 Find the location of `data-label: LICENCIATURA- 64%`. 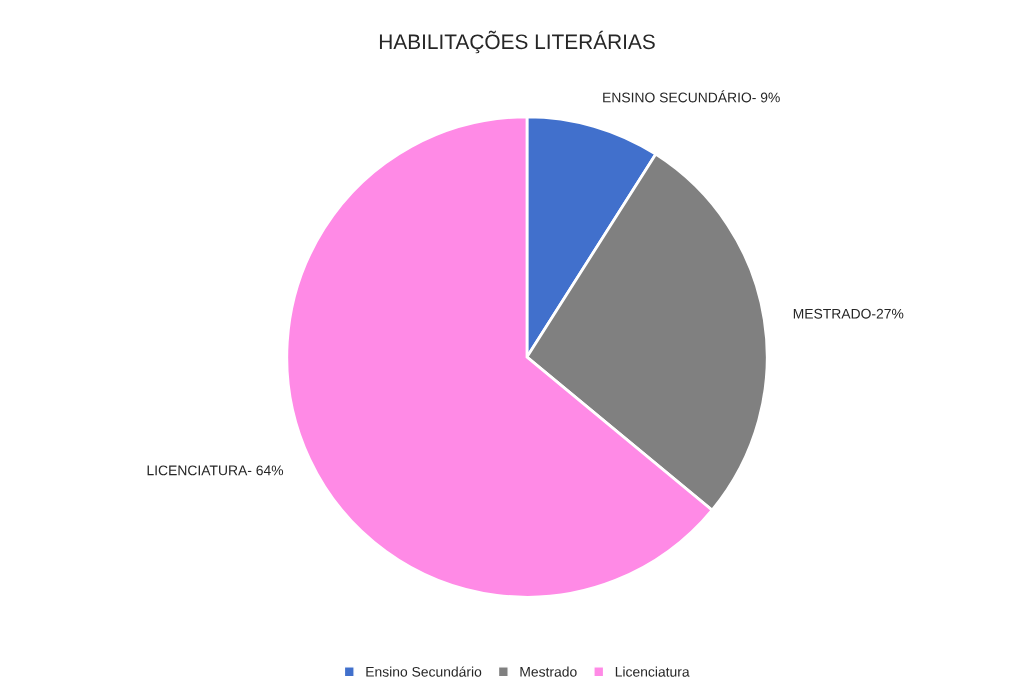

data-label: LICENCIATURA- 64% is located at coordinates (215, 470).